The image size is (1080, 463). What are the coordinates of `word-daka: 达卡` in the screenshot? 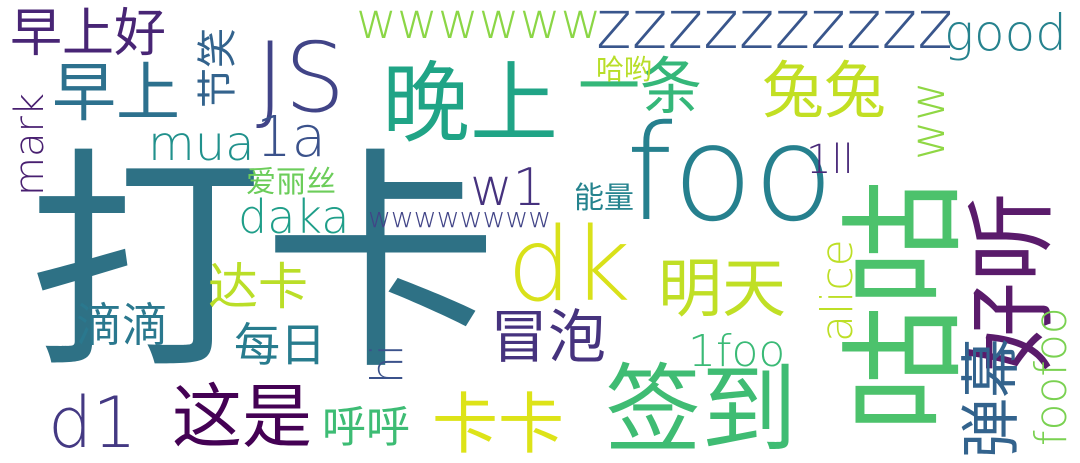 It's located at (258, 287).